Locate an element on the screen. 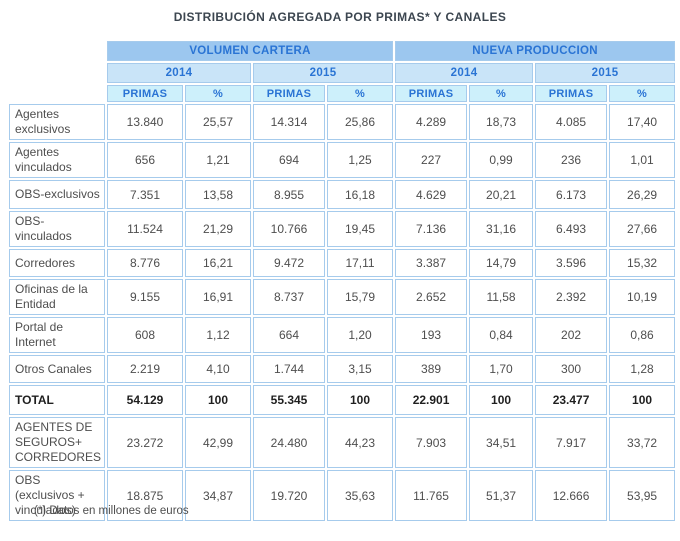  value-cell: 18,73 is located at coordinates (501, 122).